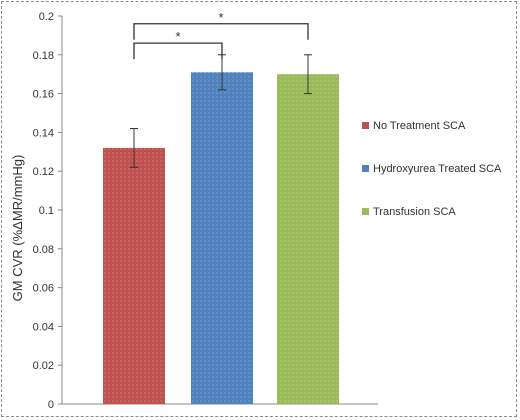 This screenshot has width=520, height=420. Describe the element at coordinates (43, 95) in the screenshot. I see `y-tick-label: 0.16` at that location.